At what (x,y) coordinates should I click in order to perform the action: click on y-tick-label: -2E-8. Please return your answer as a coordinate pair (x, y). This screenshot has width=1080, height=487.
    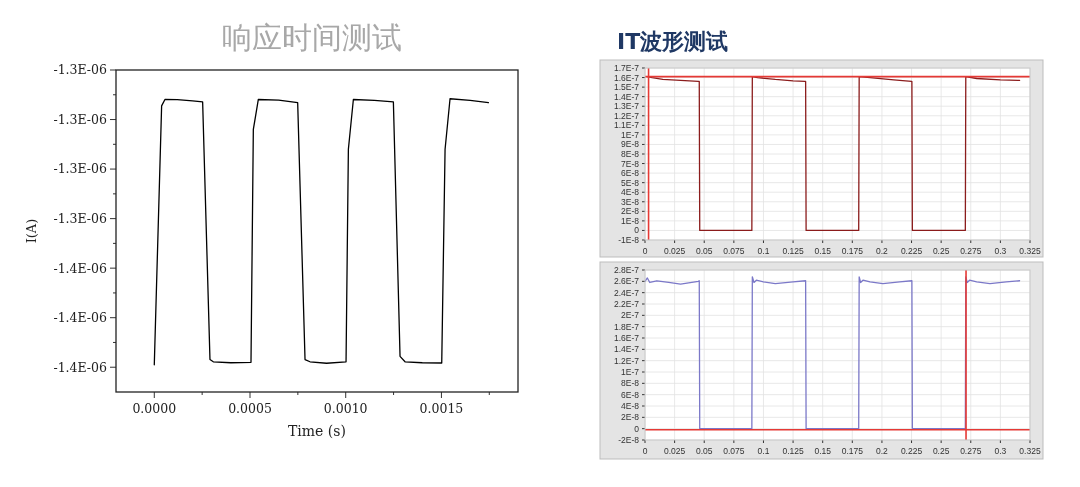
    Looking at the image, I should click on (629, 439).